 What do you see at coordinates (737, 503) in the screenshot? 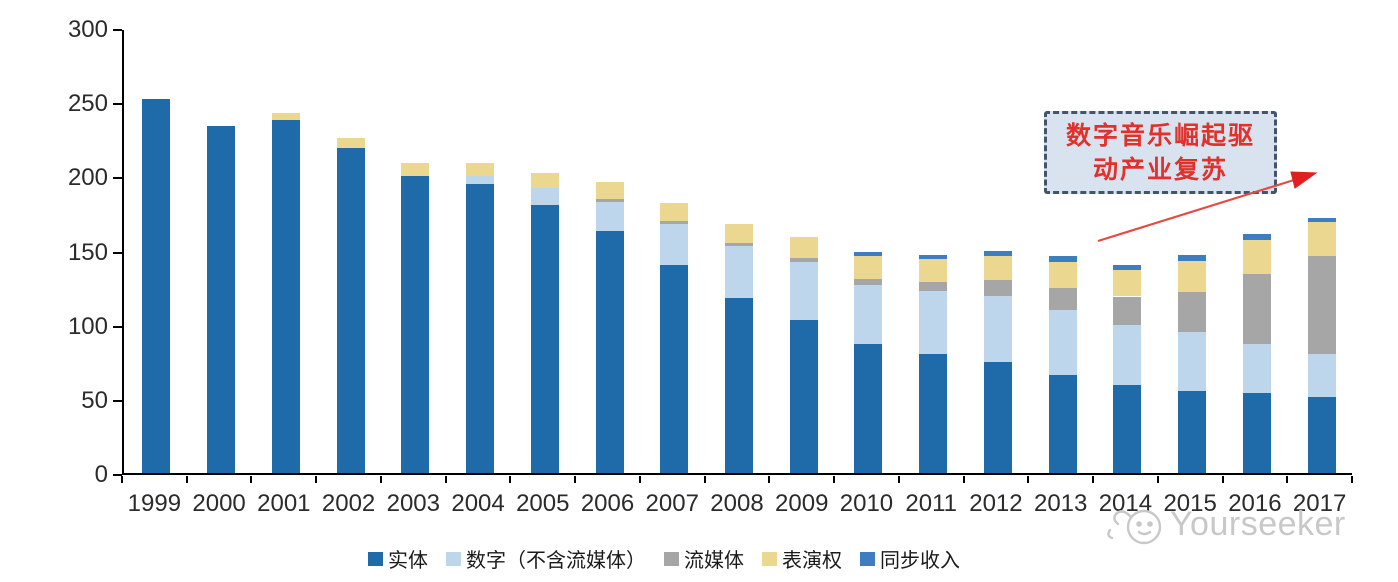
I see `x-axis-label: 2008` at bounding box center [737, 503].